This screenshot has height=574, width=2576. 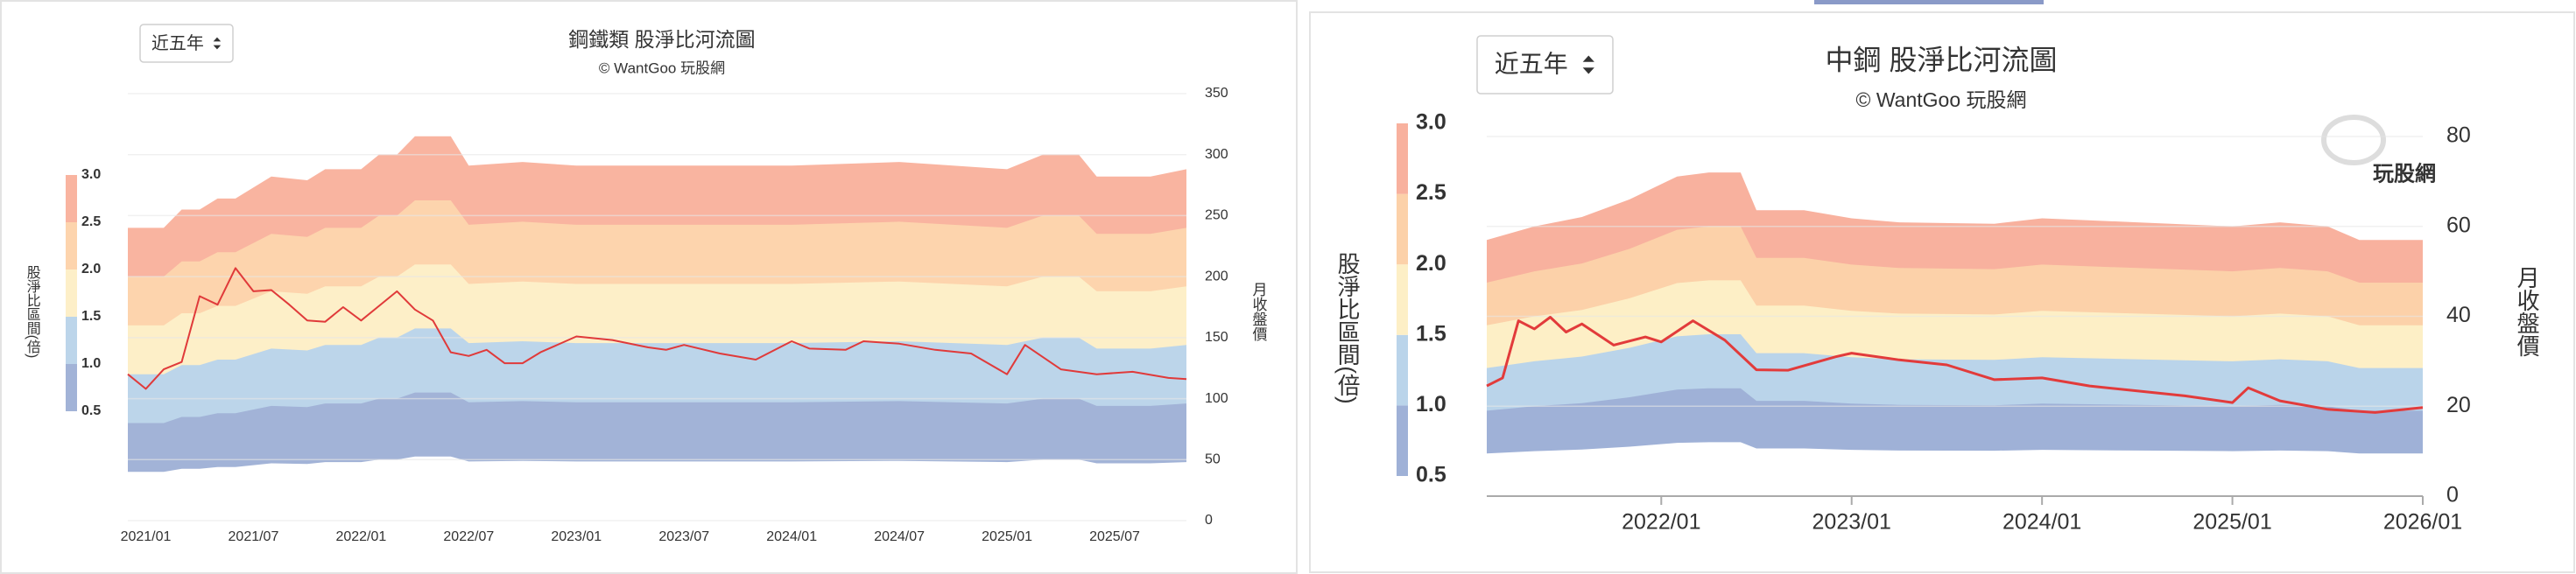 What do you see at coordinates (254, 536) in the screenshot?
I see `x-tick-label: 2021/07` at bounding box center [254, 536].